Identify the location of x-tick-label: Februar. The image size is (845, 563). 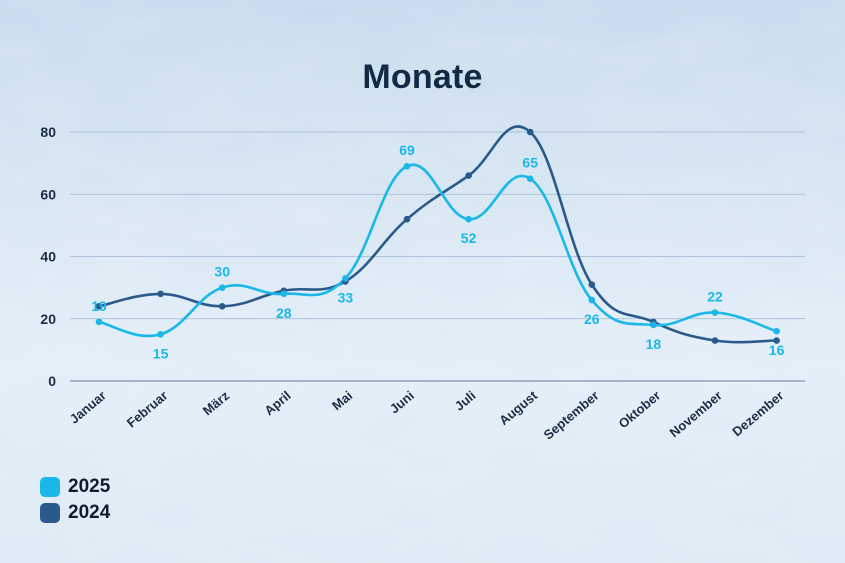
(147, 409).